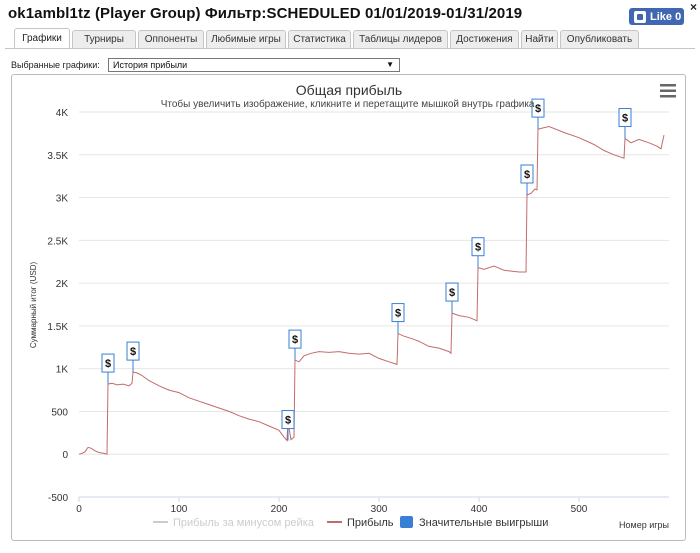 This screenshot has width=700, height=553. Describe the element at coordinates (668, 85) in the screenshot. I see `hamburger-menu-icon` at that location.